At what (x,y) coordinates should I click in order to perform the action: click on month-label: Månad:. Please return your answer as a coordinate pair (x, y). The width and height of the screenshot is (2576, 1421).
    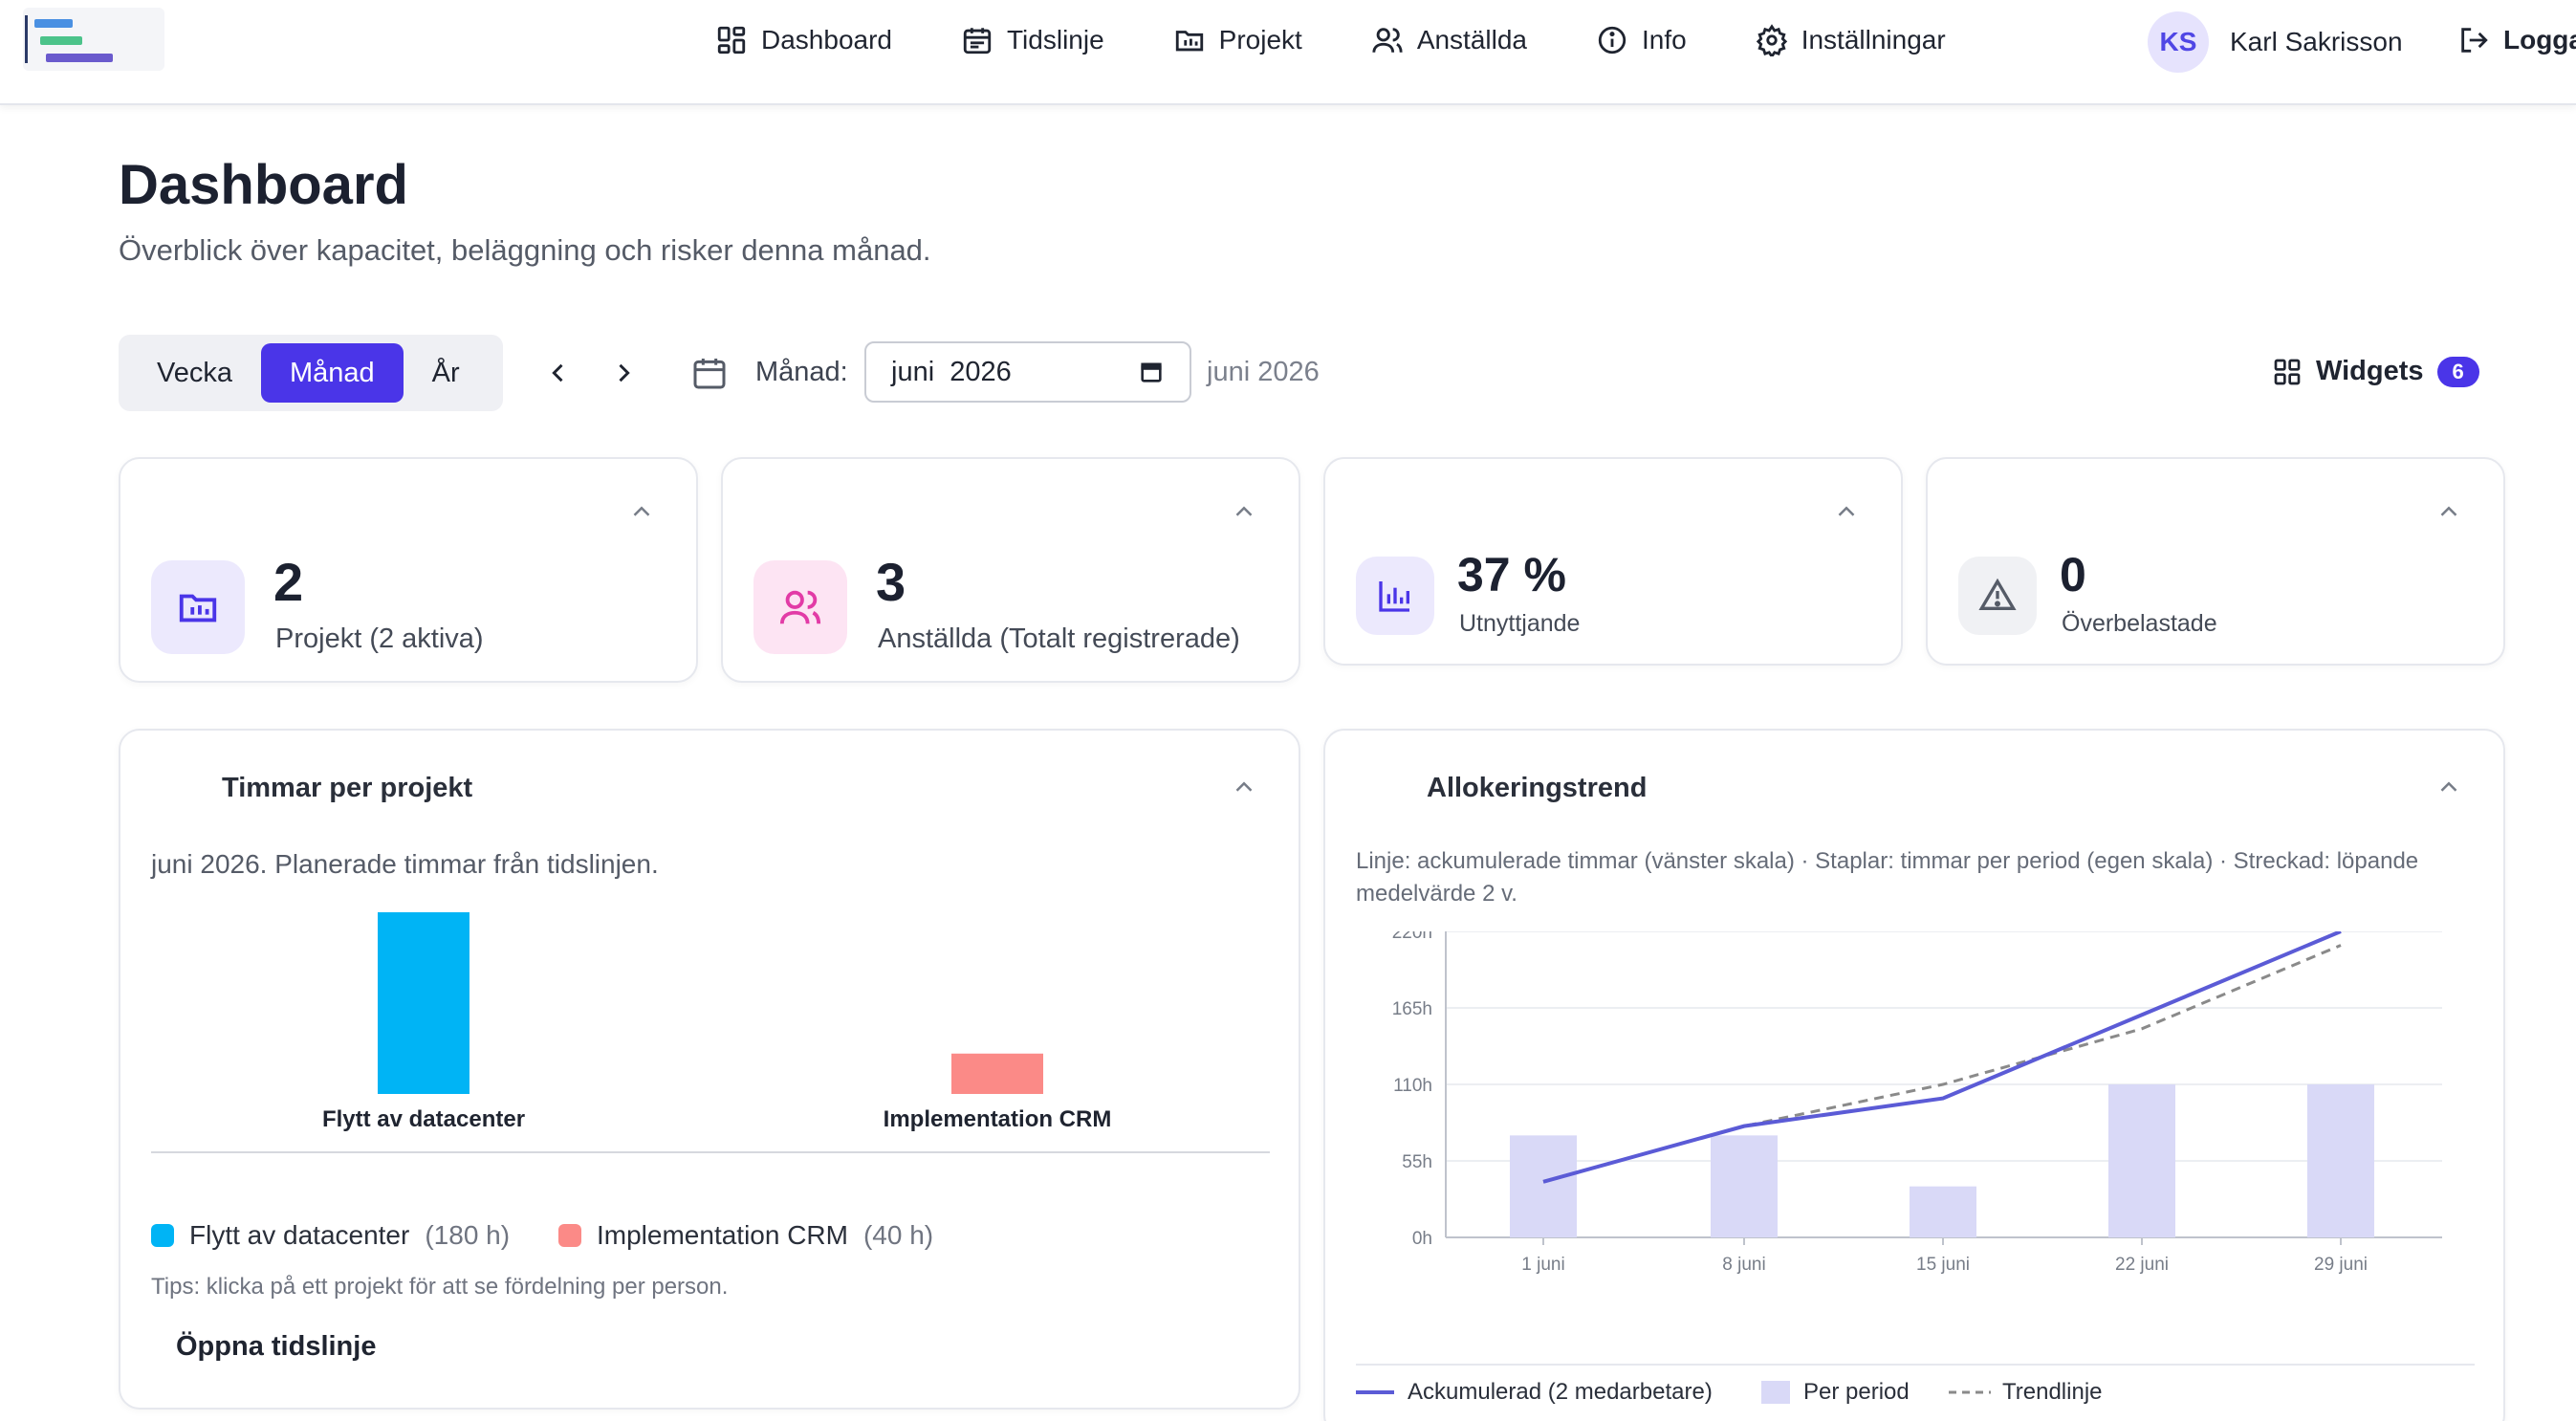
    Looking at the image, I should click on (801, 372).